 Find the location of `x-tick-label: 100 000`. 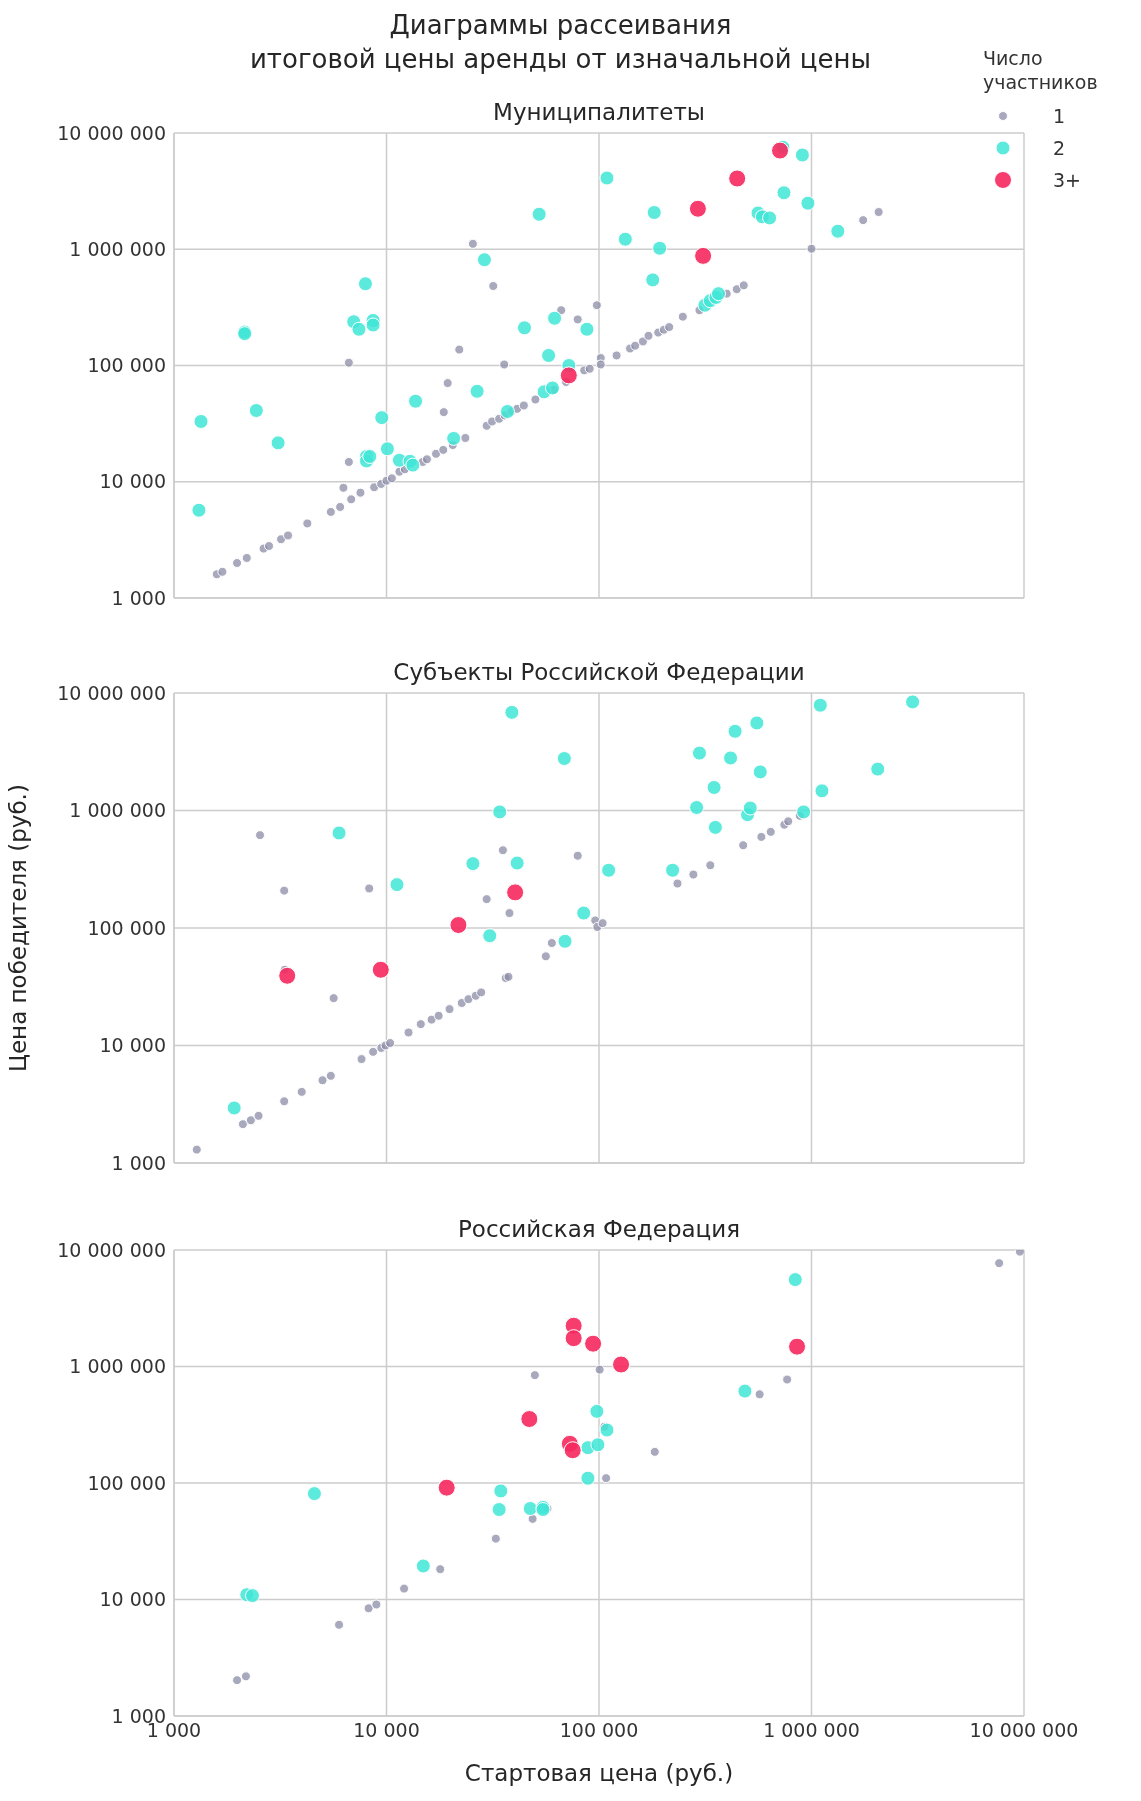

x-tick-label: 100 000 is located at coordinates (599, 1730).